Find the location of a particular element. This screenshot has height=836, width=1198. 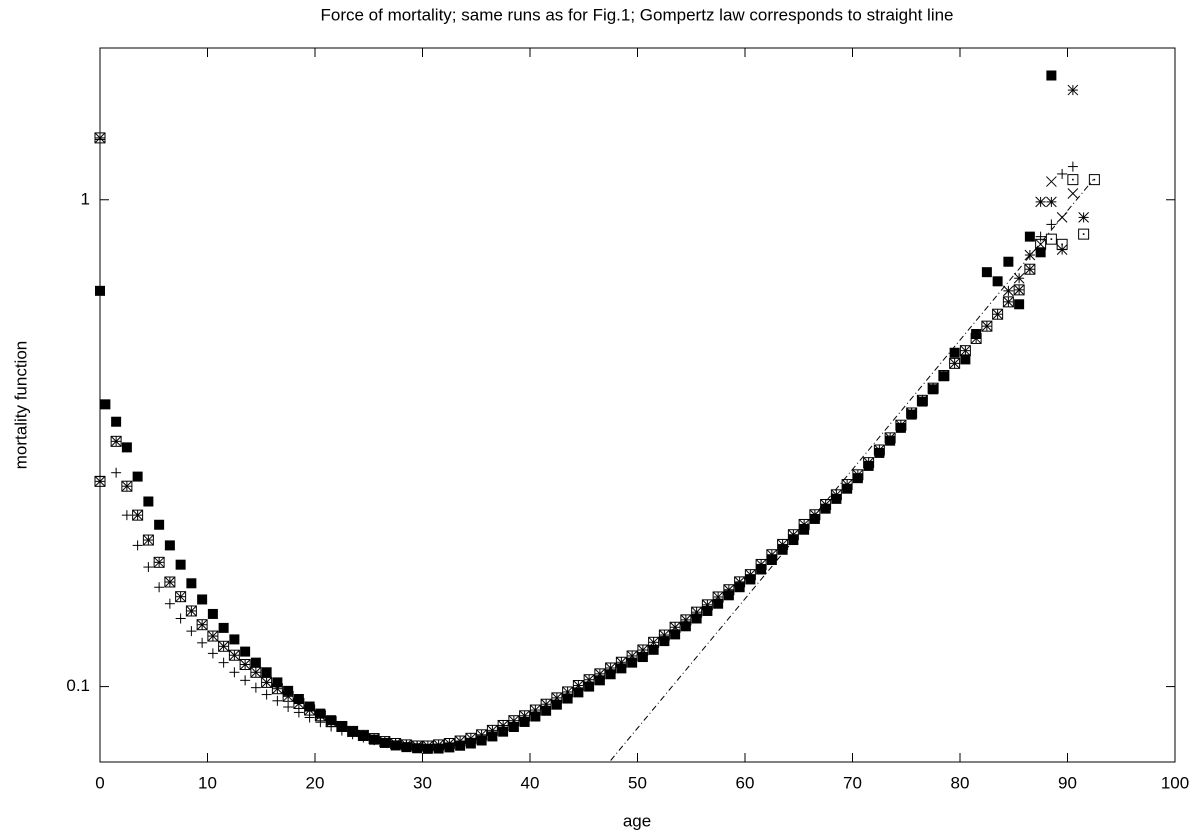

x-tick-label: 50 is located at coordinates (637, 782).